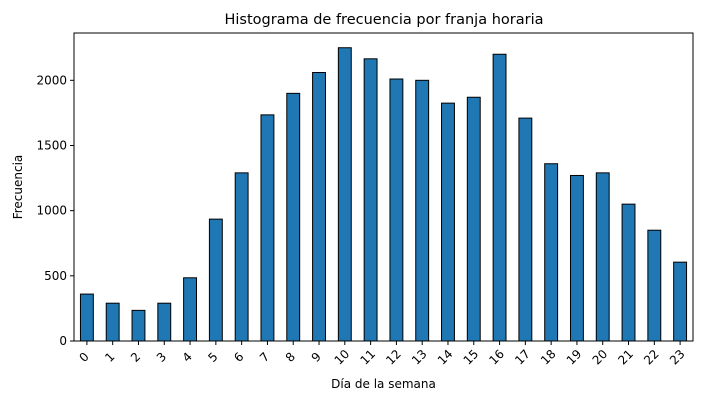  Describe the element at coordinates (55, 276) in the screenshot. I see `y-tick-label: 500` at that location.